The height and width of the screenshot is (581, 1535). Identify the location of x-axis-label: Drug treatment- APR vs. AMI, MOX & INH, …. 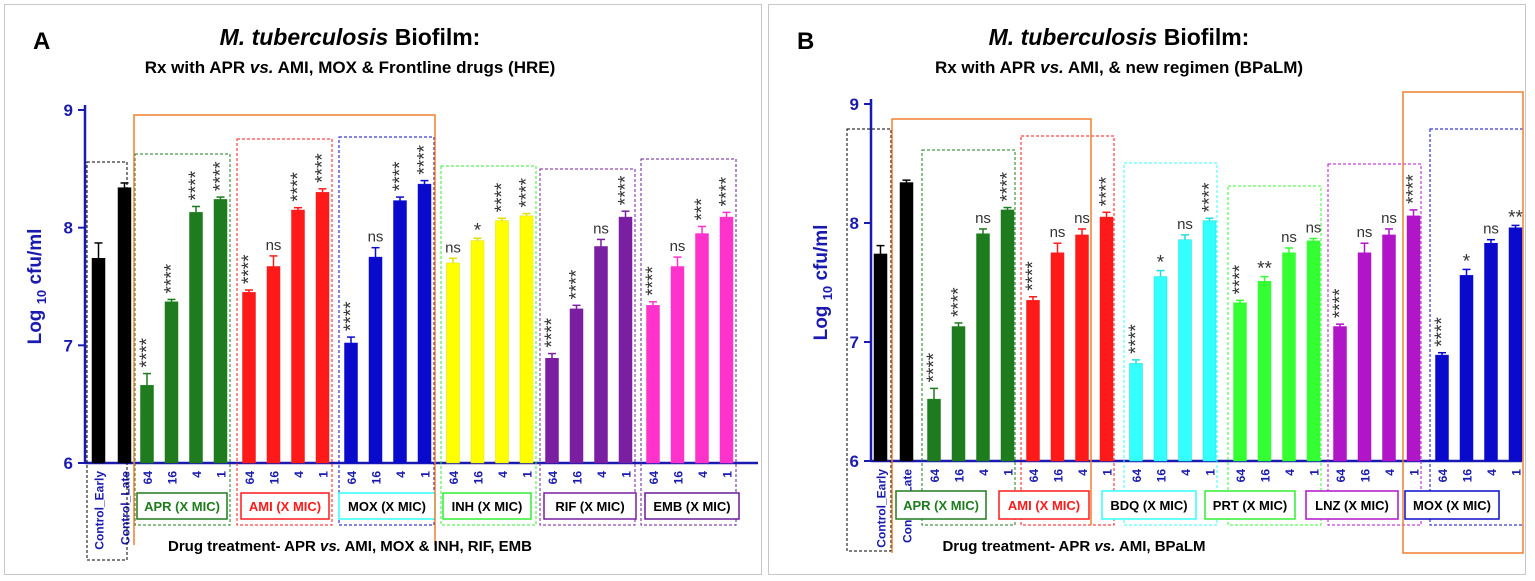
(350, 546).